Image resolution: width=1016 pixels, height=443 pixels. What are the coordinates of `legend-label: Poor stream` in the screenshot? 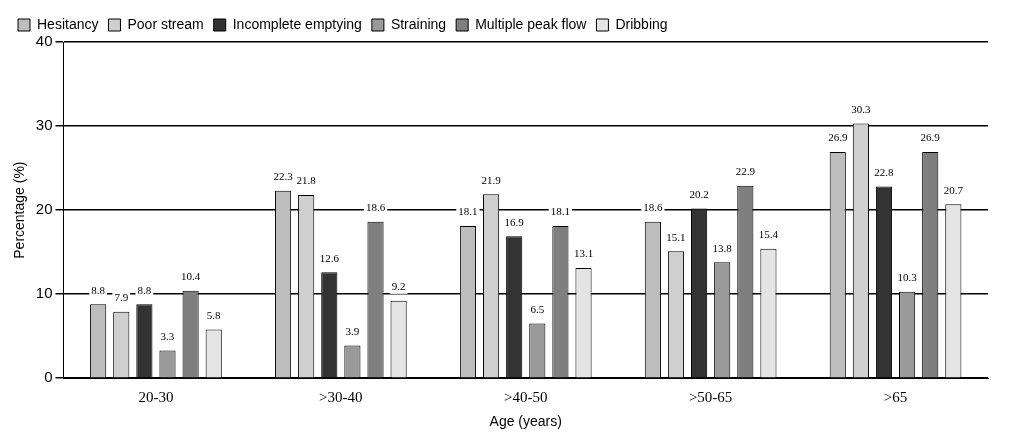 It's located at (165, 23).